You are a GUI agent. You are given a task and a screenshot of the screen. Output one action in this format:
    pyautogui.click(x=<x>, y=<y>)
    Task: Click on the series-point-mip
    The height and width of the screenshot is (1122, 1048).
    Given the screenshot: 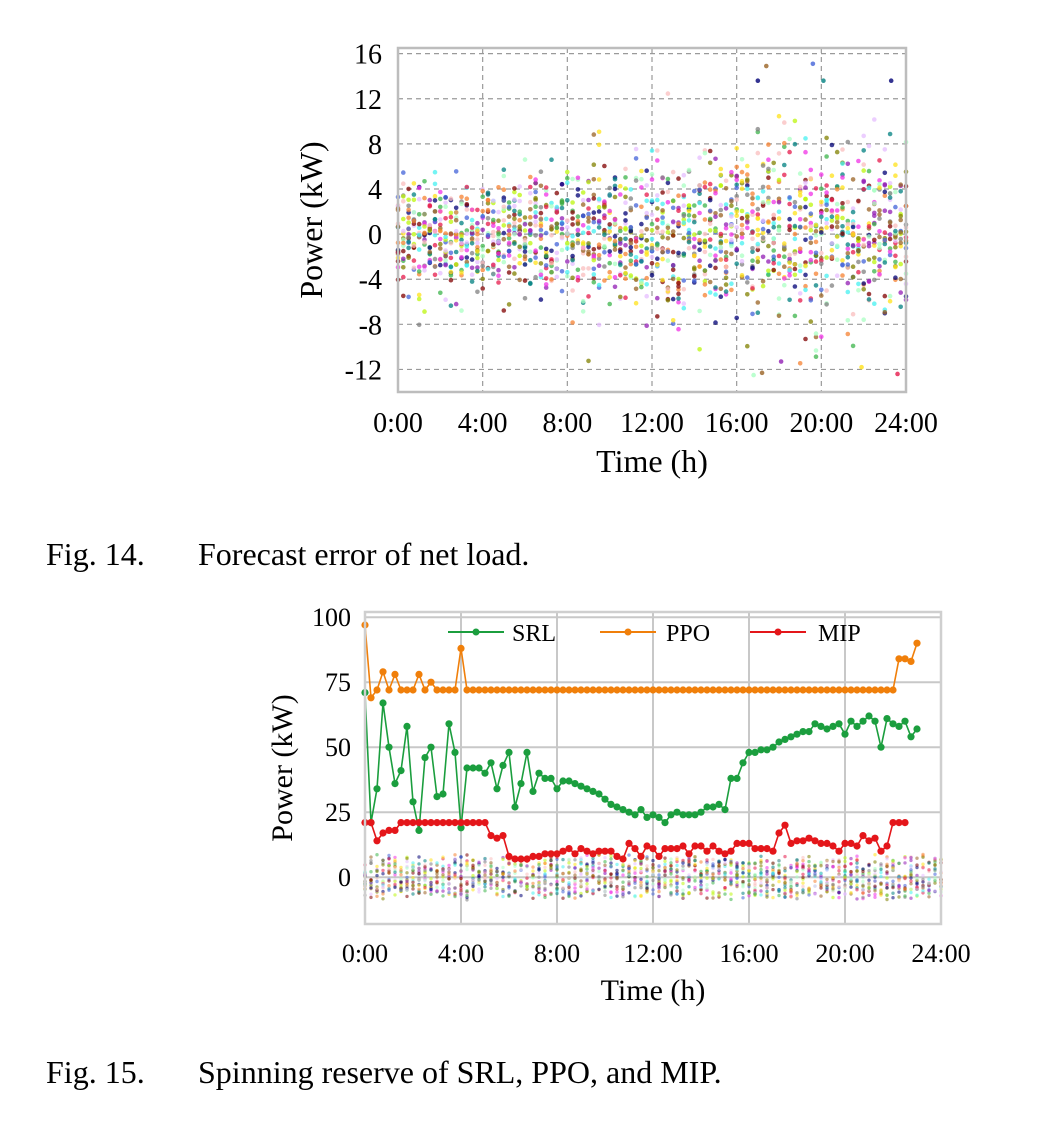 What is the action you would take?
    pyautogui.click(x=809, y=838)
    